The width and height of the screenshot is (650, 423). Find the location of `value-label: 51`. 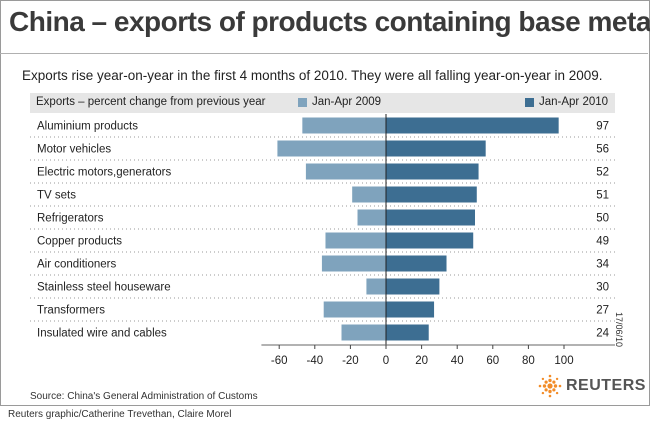

value-label: 51 is located at coordinates (602, 196).